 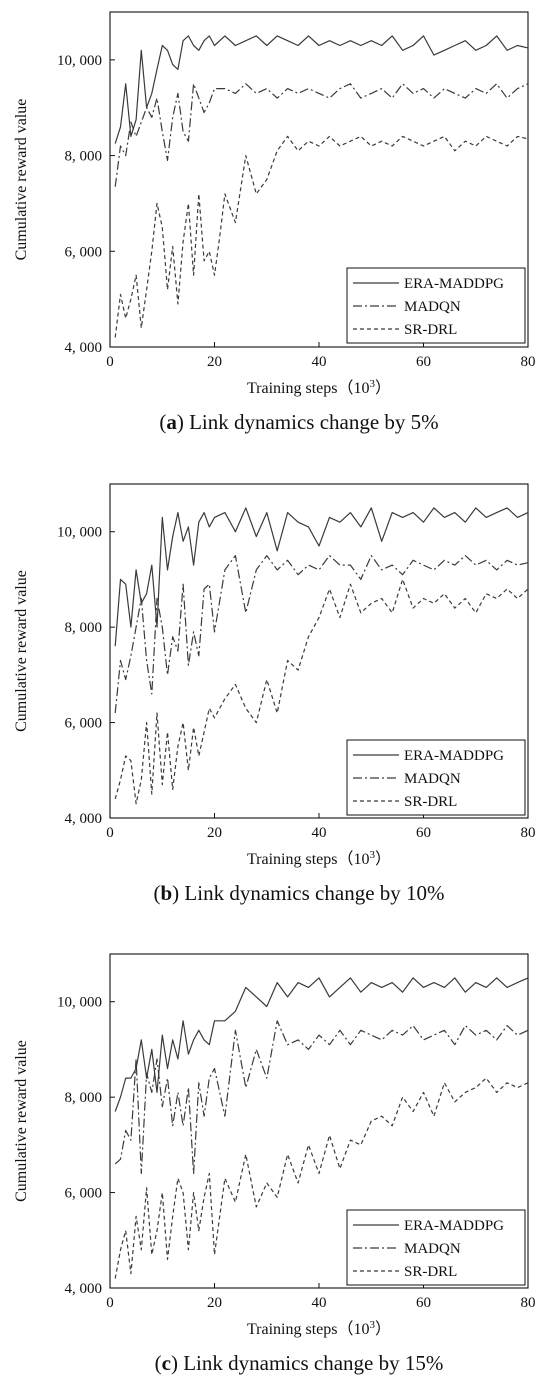 I want to click on caption-text: Link dynamics change by 10%, so click(x=311, y=893).